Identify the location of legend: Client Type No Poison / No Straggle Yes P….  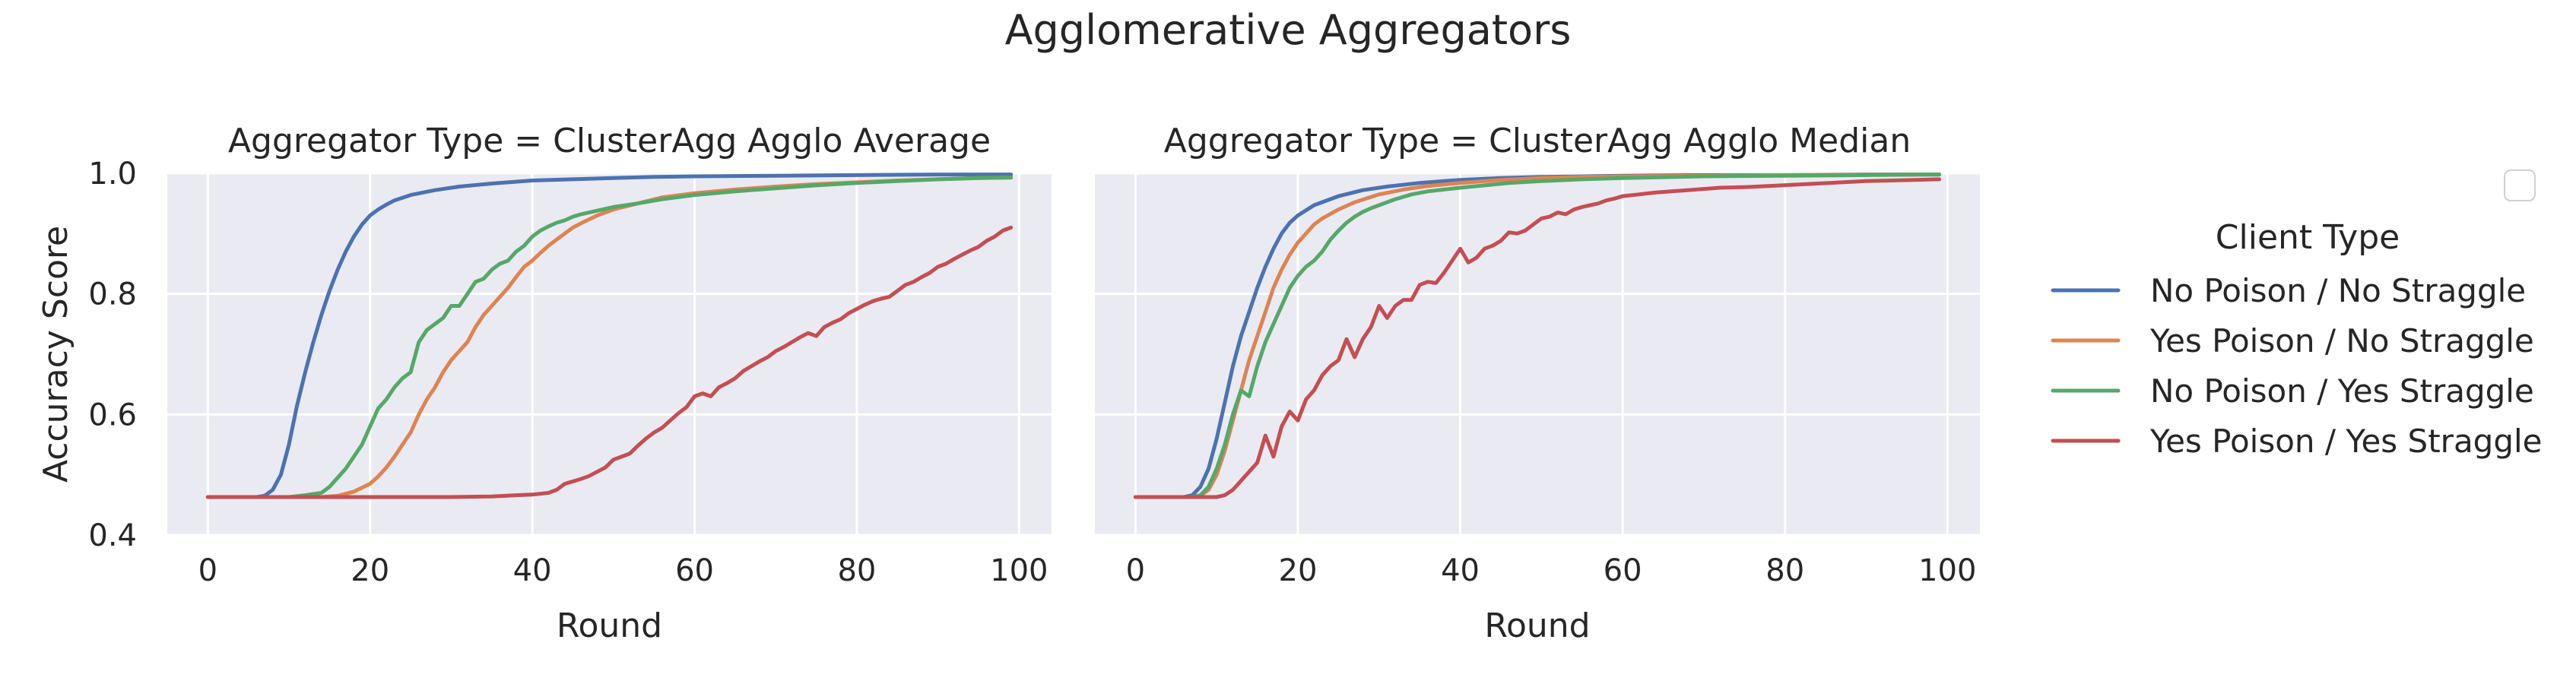
(2297, 339).